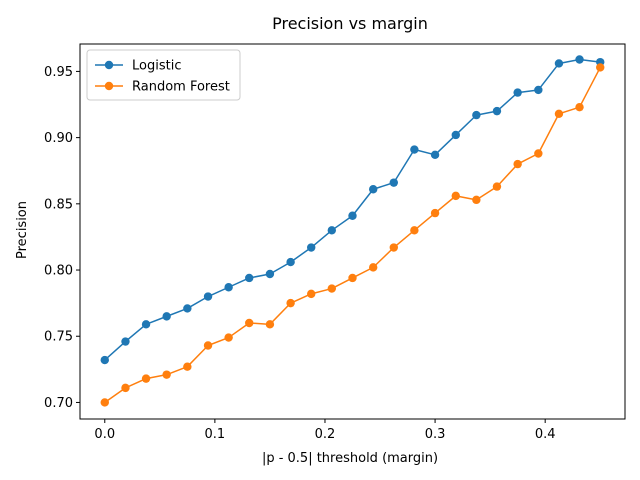 The height and width of the screenshot is (480, 640). Describe the element at coordinates (350, 458) in the screenshot. I see `x-axis-label: |p - 0.5| threshold (margin)` at that location.